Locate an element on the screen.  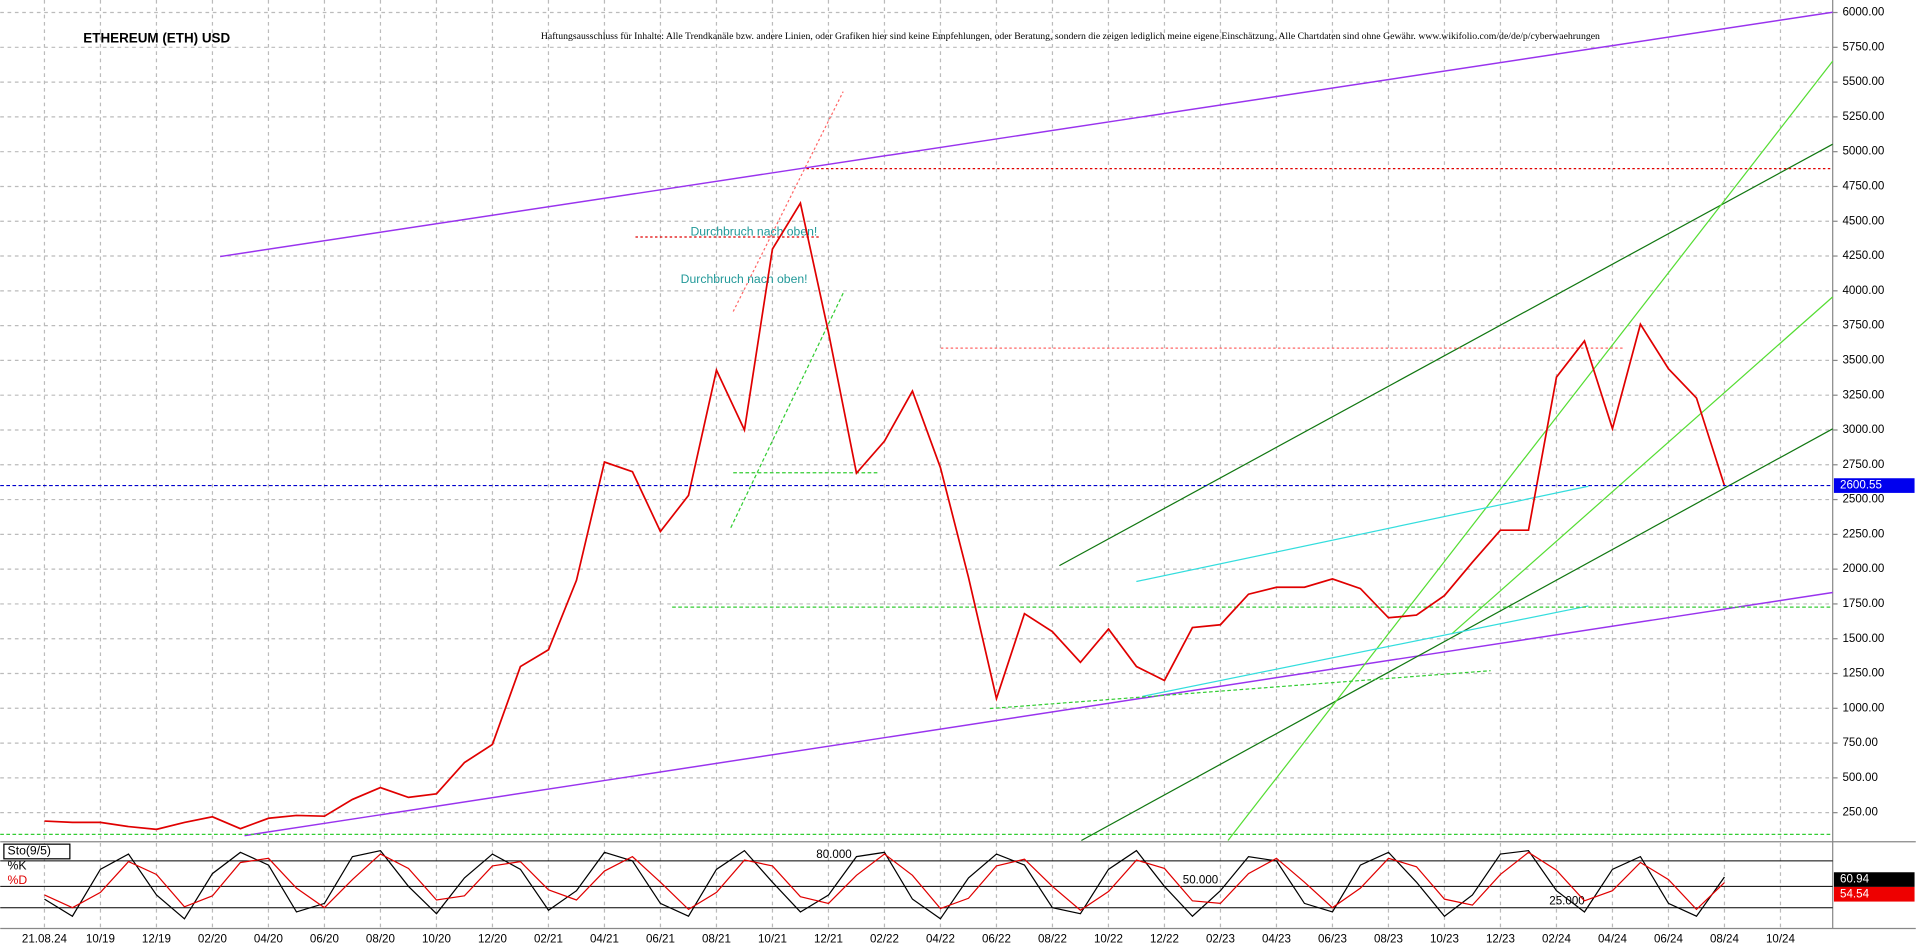
y-tick-label: 5750.00 is located at coordinates (1863, 46).